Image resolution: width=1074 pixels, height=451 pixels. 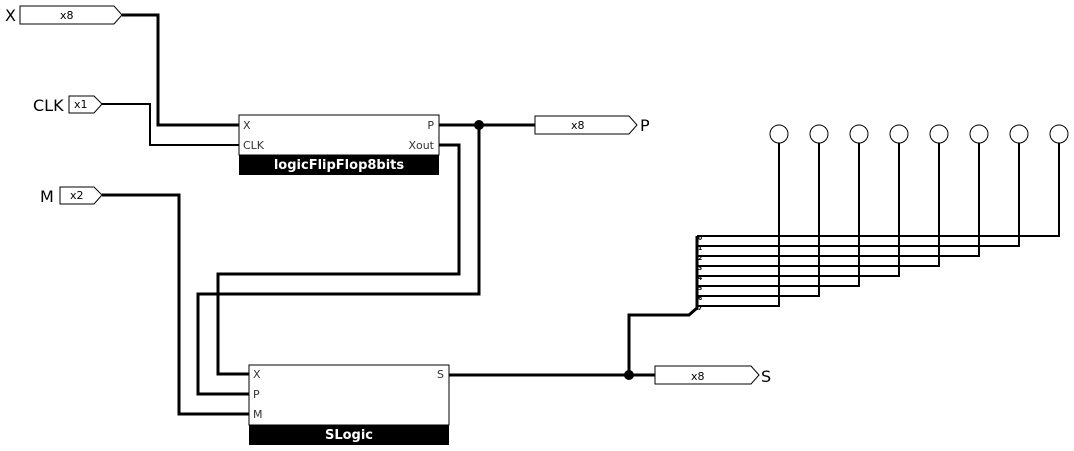 I want to click on junction-p, so click(x=479, y=125).